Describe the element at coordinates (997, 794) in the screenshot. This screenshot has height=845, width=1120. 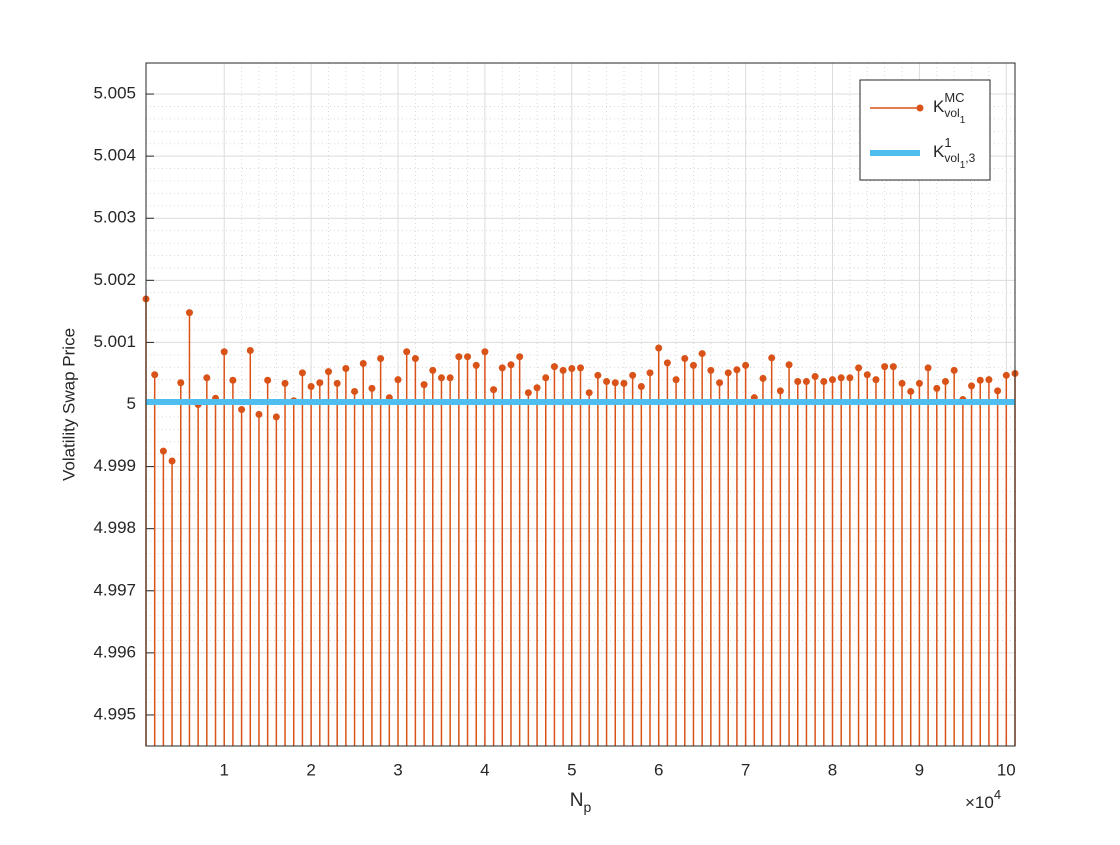
I see `x-exponent-power: 4` at that location.